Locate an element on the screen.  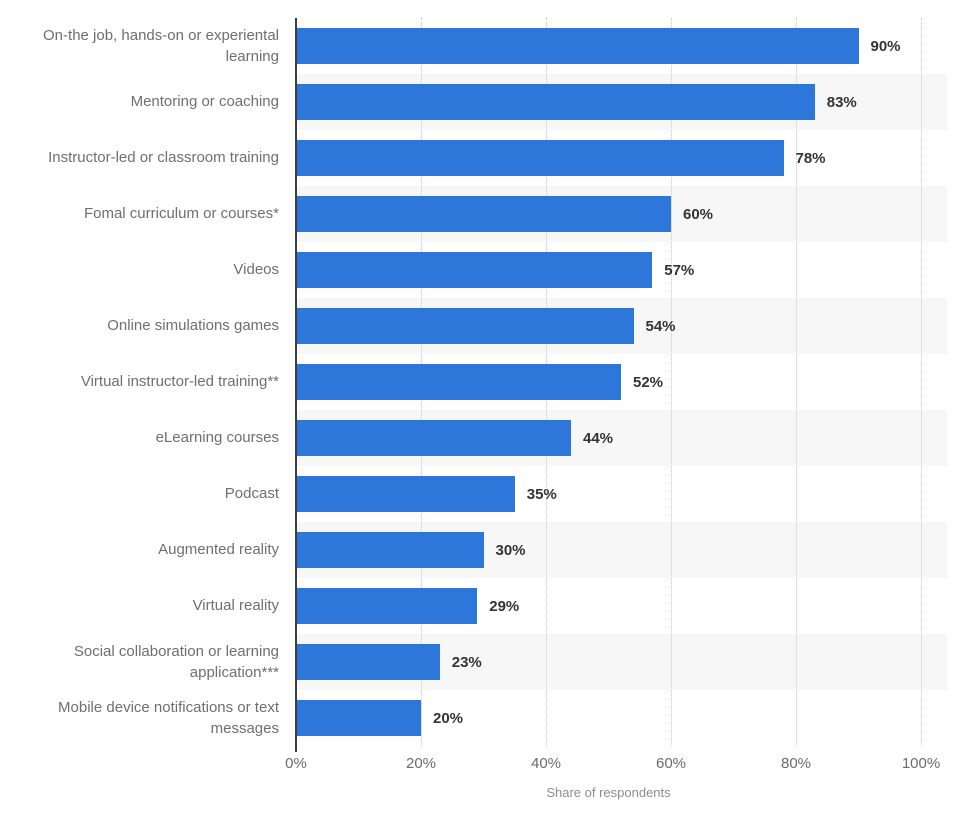
bar-row: Podcast 35% is located at coordinates (473, 494).